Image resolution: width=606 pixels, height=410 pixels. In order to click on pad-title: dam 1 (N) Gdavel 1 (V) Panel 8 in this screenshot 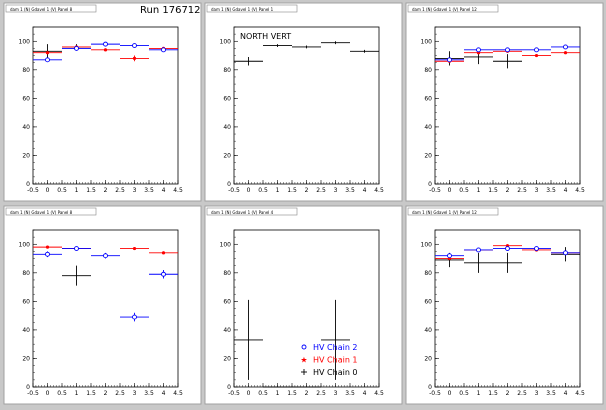, I will do `click(41, 9)`.